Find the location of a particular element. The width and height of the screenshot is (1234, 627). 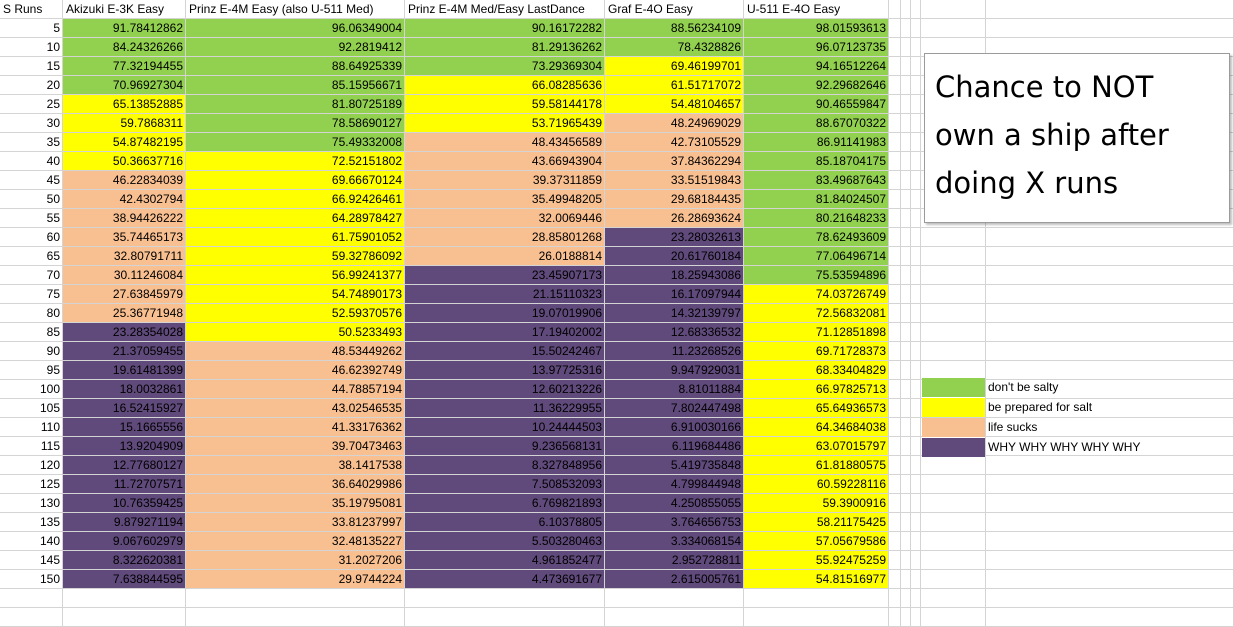

probability-cell: 15.1665556 is located at coordinates (124, 427).